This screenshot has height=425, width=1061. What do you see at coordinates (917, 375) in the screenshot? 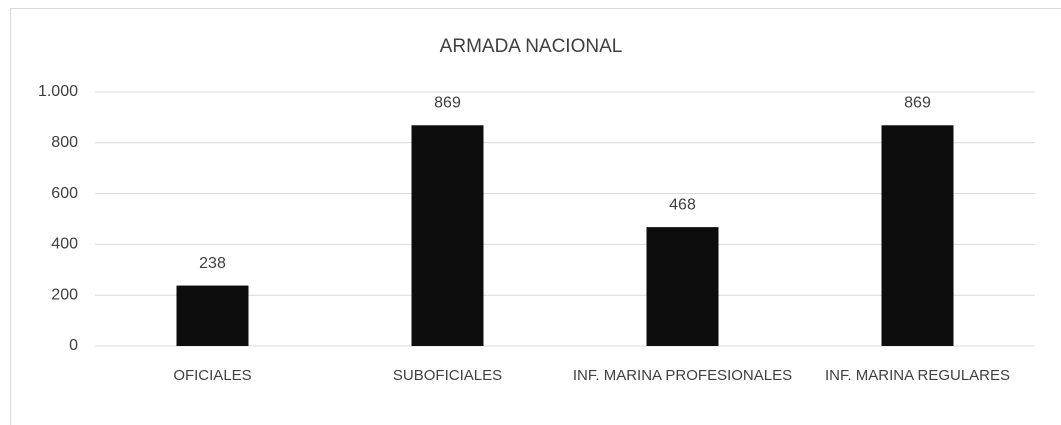
I see `x-tick-label: INF. MARINA REGULARES` at bounding box center [917, 375].